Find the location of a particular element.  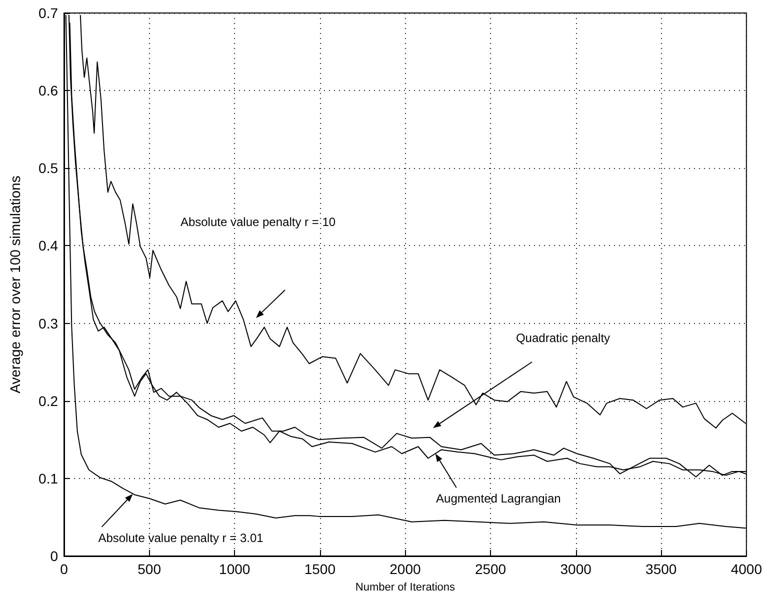

x-tick-label: 0 is located at coordinates (64, 569).